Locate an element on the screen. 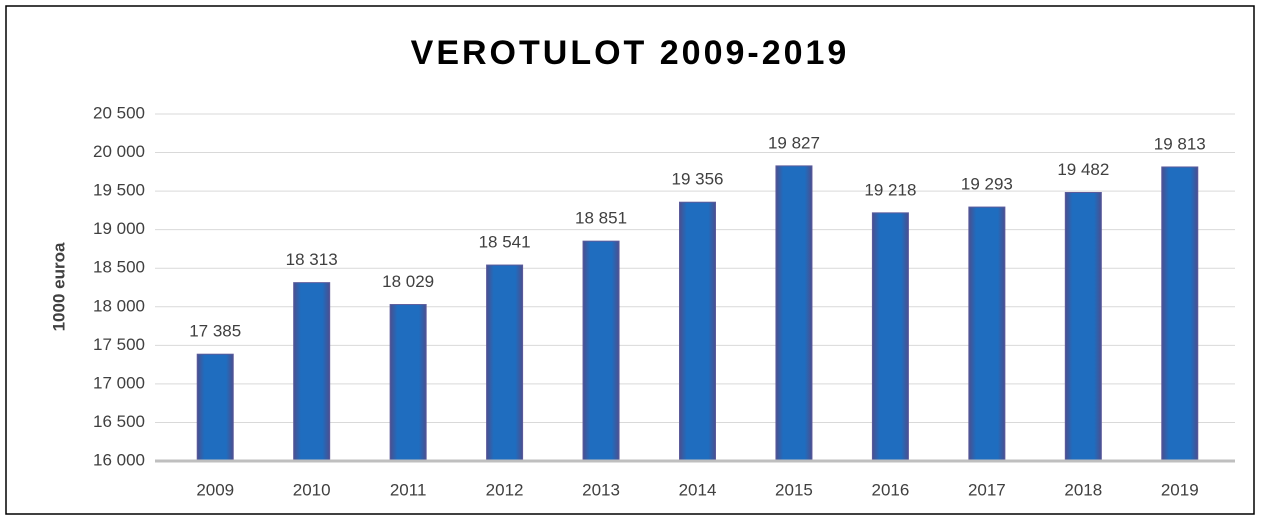  y-tick-label: 17 000 is located at coordinates (119, 382).